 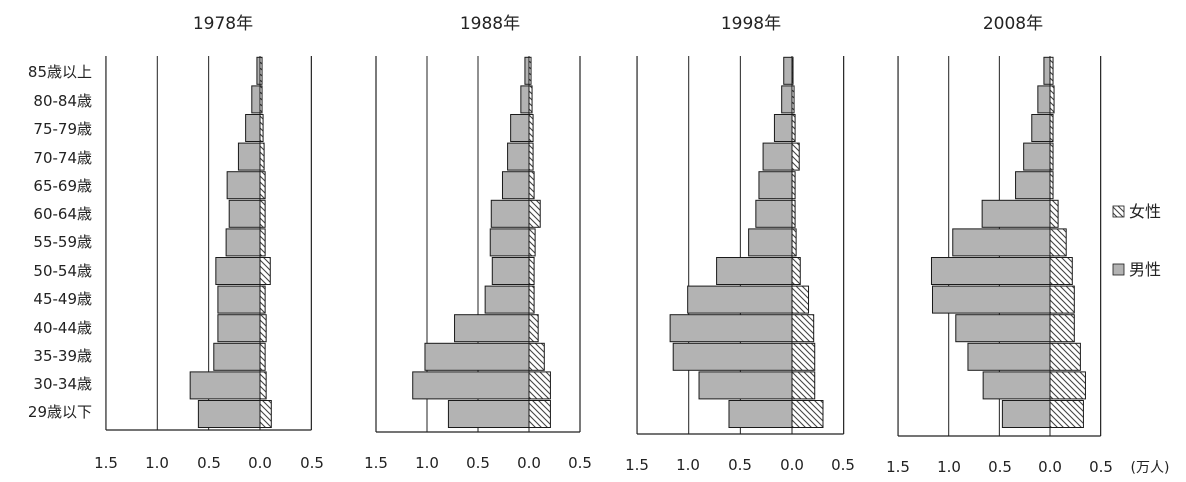 What do you see at coordinates (507, 299) in the screenshot?
I see `bar-male-1988年-45-49歳` at bounding box center [507, 299].